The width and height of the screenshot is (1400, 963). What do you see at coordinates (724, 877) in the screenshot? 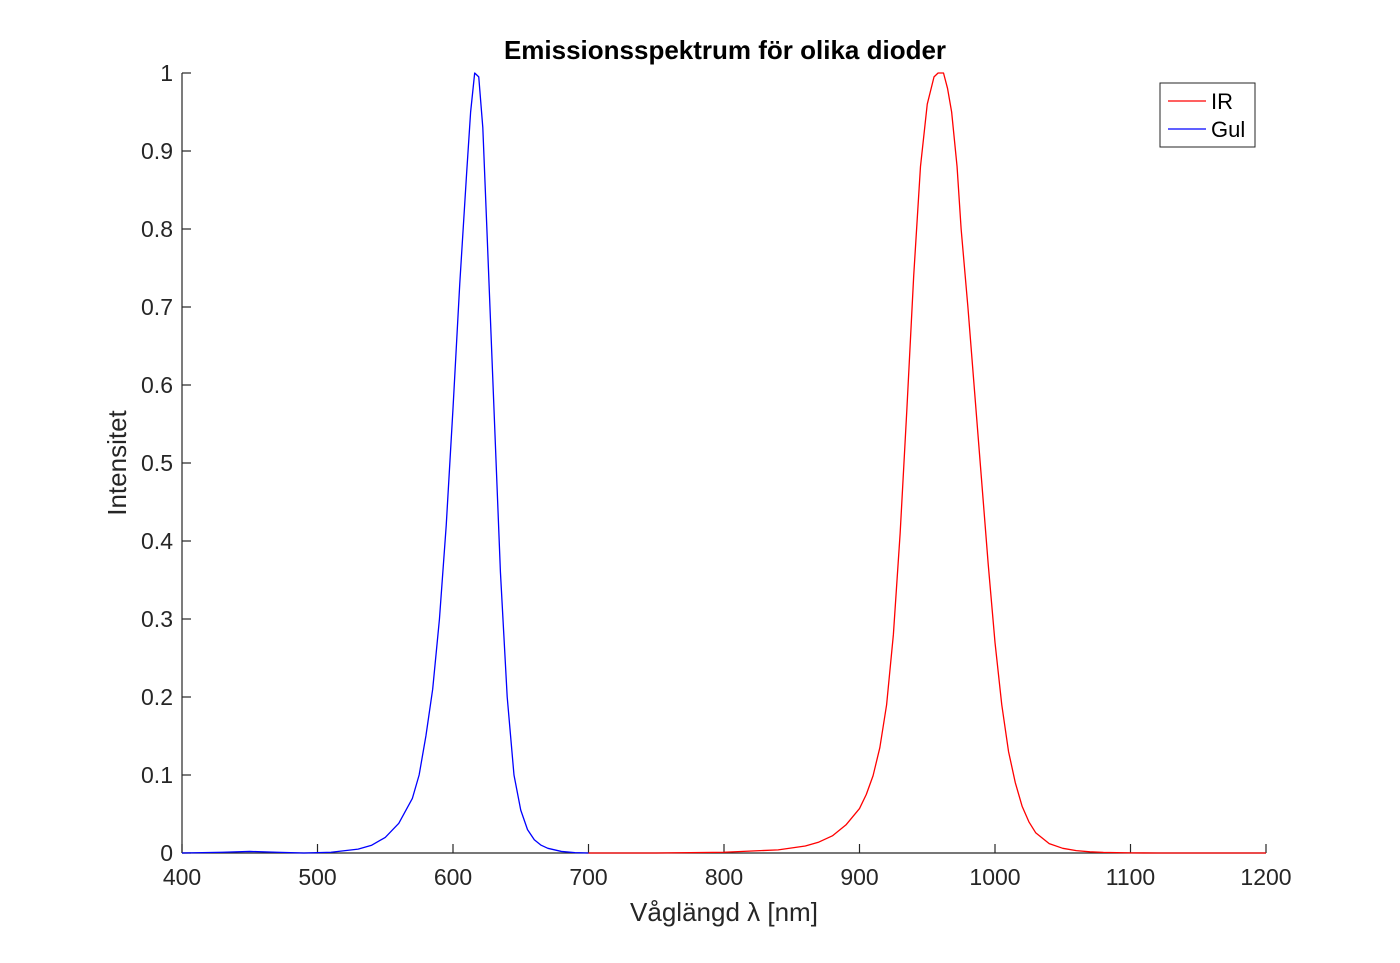
I see `x-tick-label: 800` at bounding box center [724, 877].